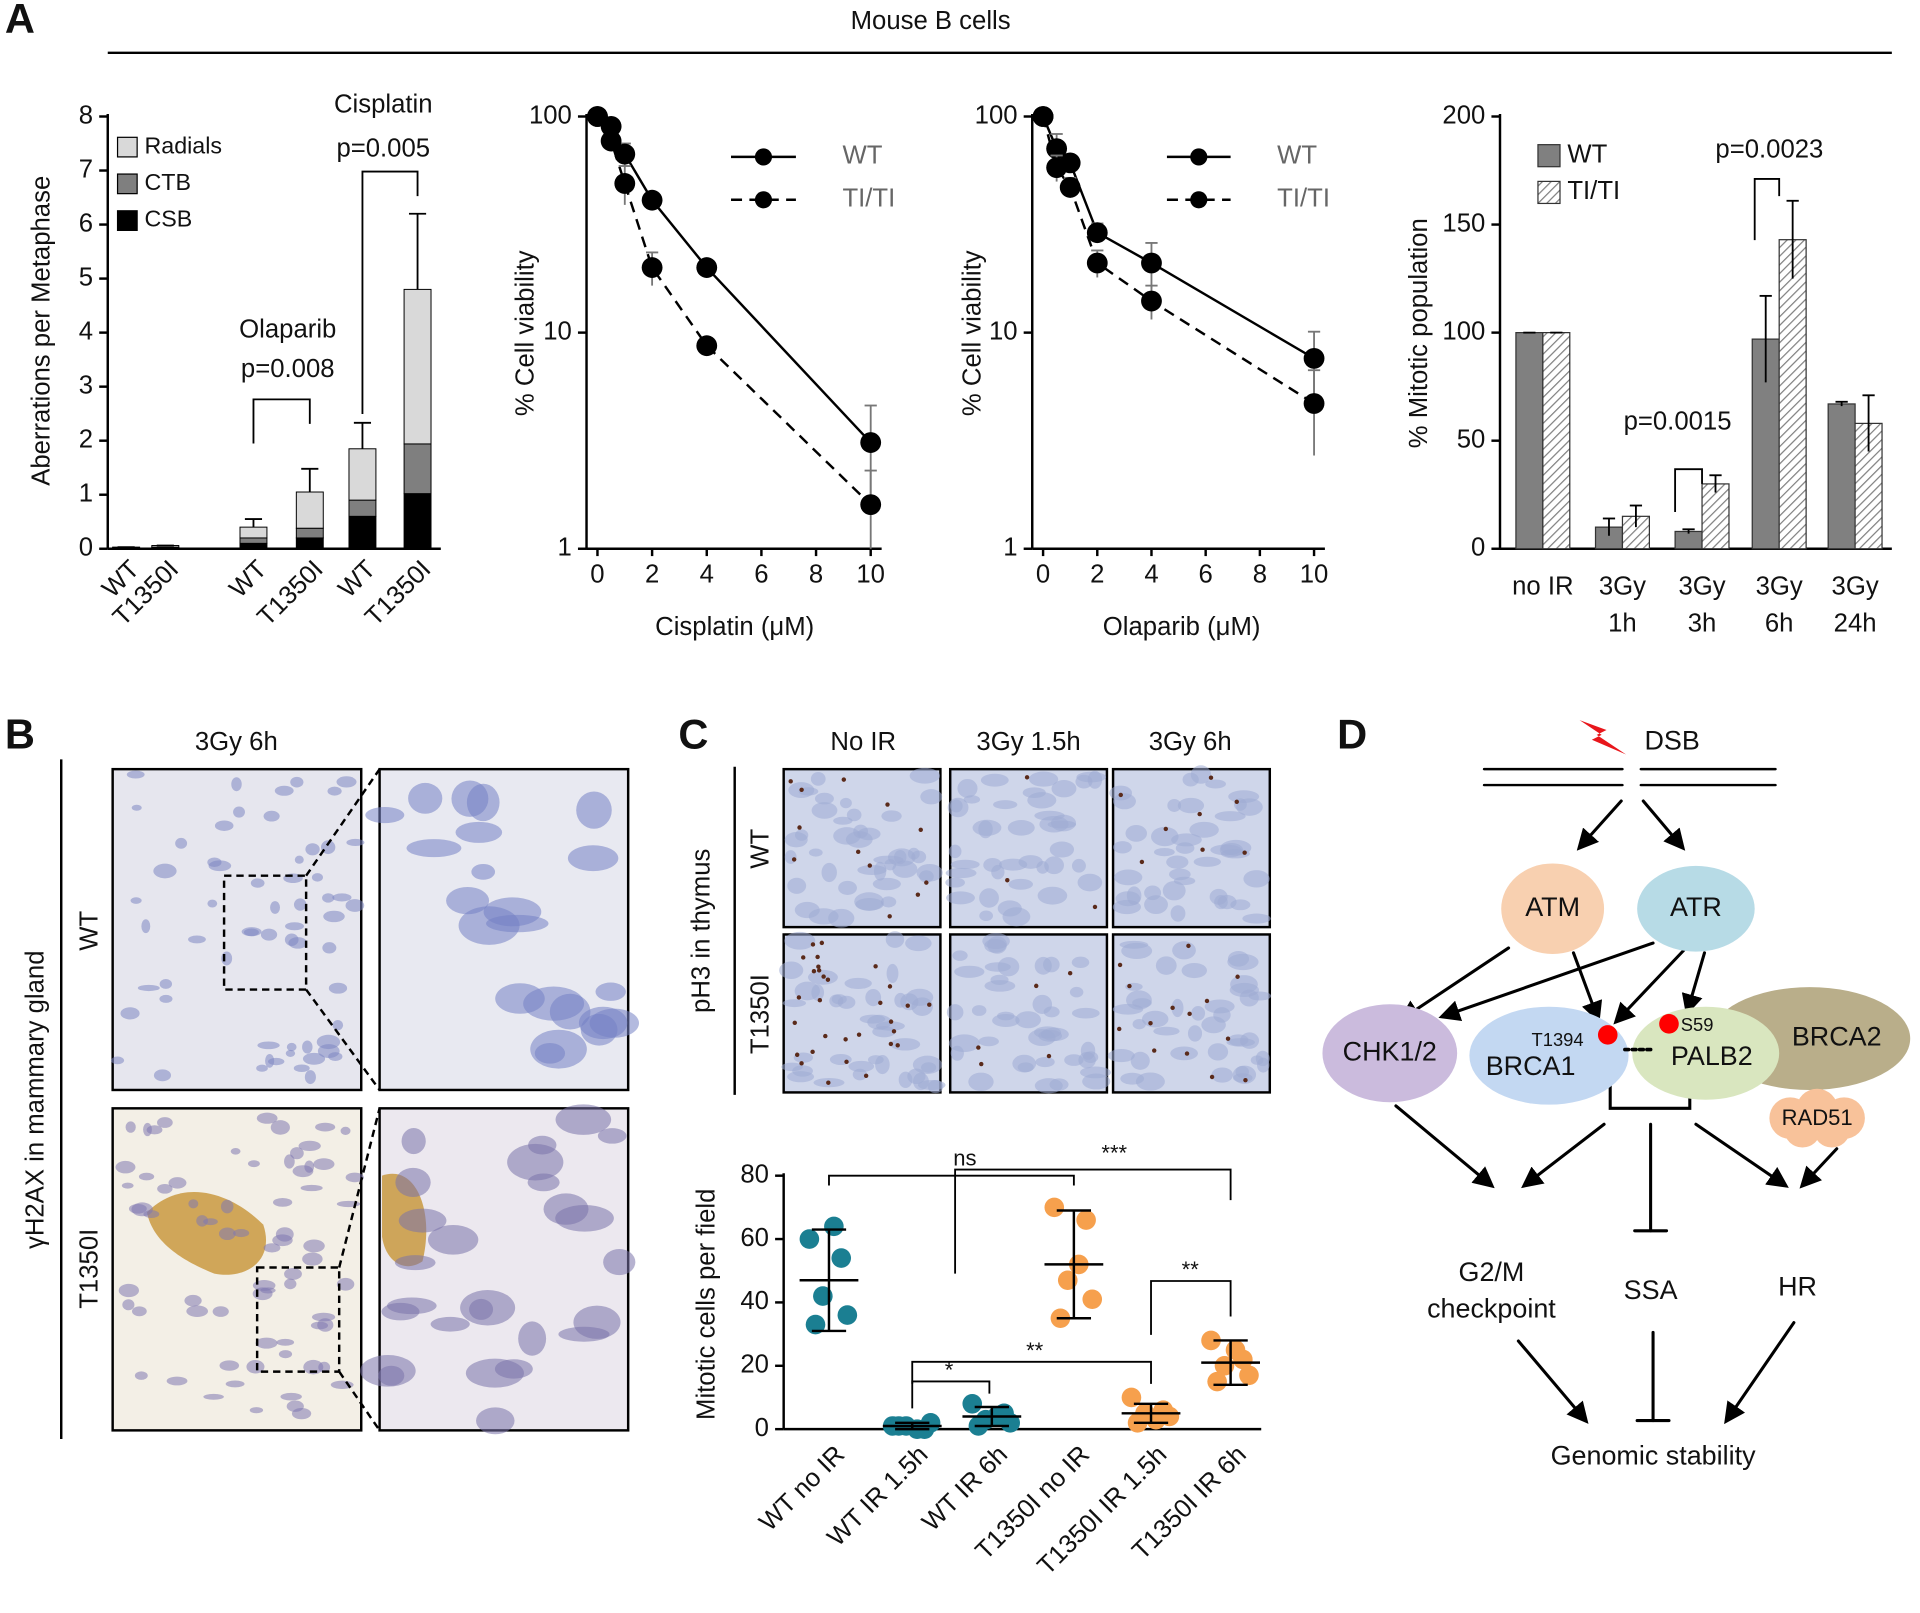 Image resolution: width=1920 pixels, height=1613 pixels. What do you see at coordinates (1669, 1024) in the screenshot?
I see `phospho-site` at bounding box center [1669, 1024].